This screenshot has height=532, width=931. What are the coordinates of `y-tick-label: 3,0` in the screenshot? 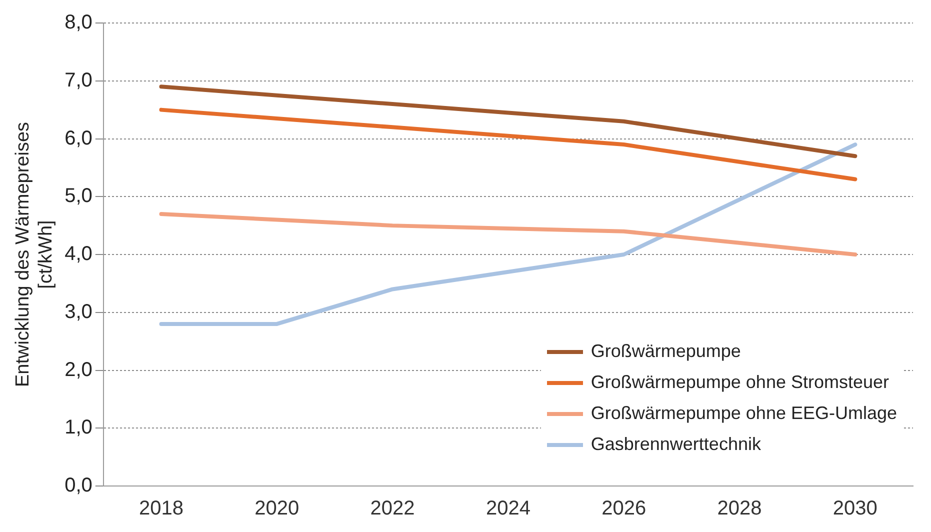 It's located at (78, 311).